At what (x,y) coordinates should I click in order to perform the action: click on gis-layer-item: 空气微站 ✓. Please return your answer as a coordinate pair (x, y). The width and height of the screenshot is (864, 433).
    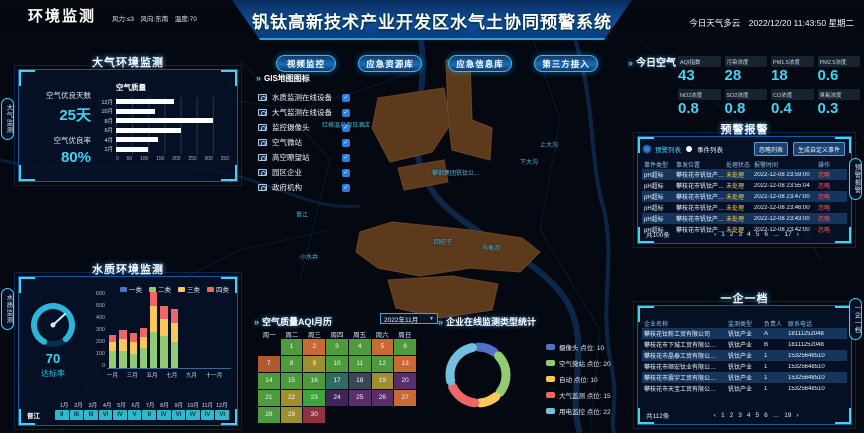
    Looking at the image, I should click on (304, 142).